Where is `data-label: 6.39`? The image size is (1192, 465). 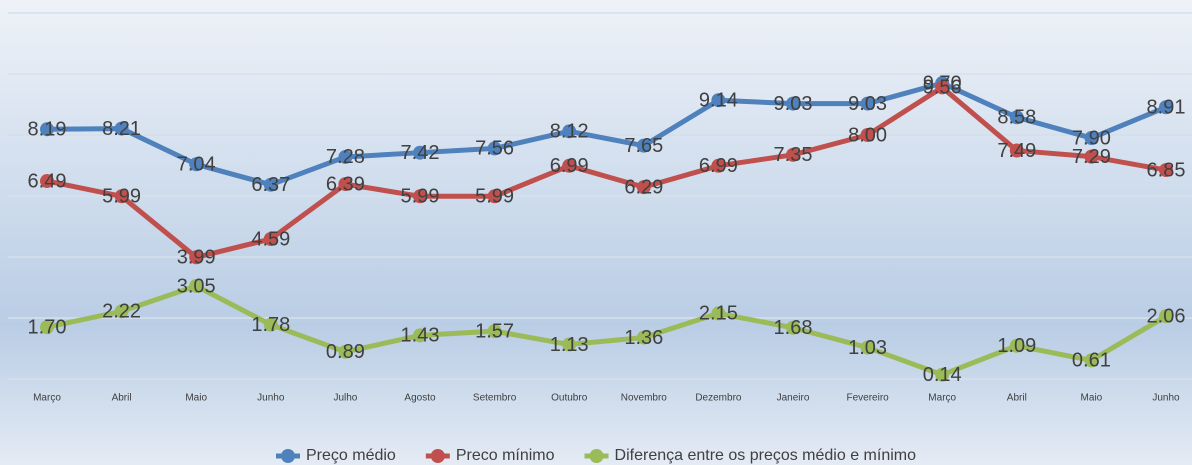
data-label: 6.39 is located at coordinates (345, 184).